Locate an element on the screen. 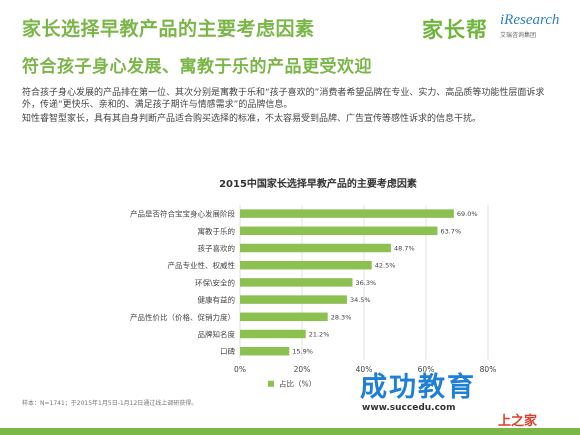 The image size is (580, 435). x-tick-label-1: 20% is located at coordinates (302, 369).